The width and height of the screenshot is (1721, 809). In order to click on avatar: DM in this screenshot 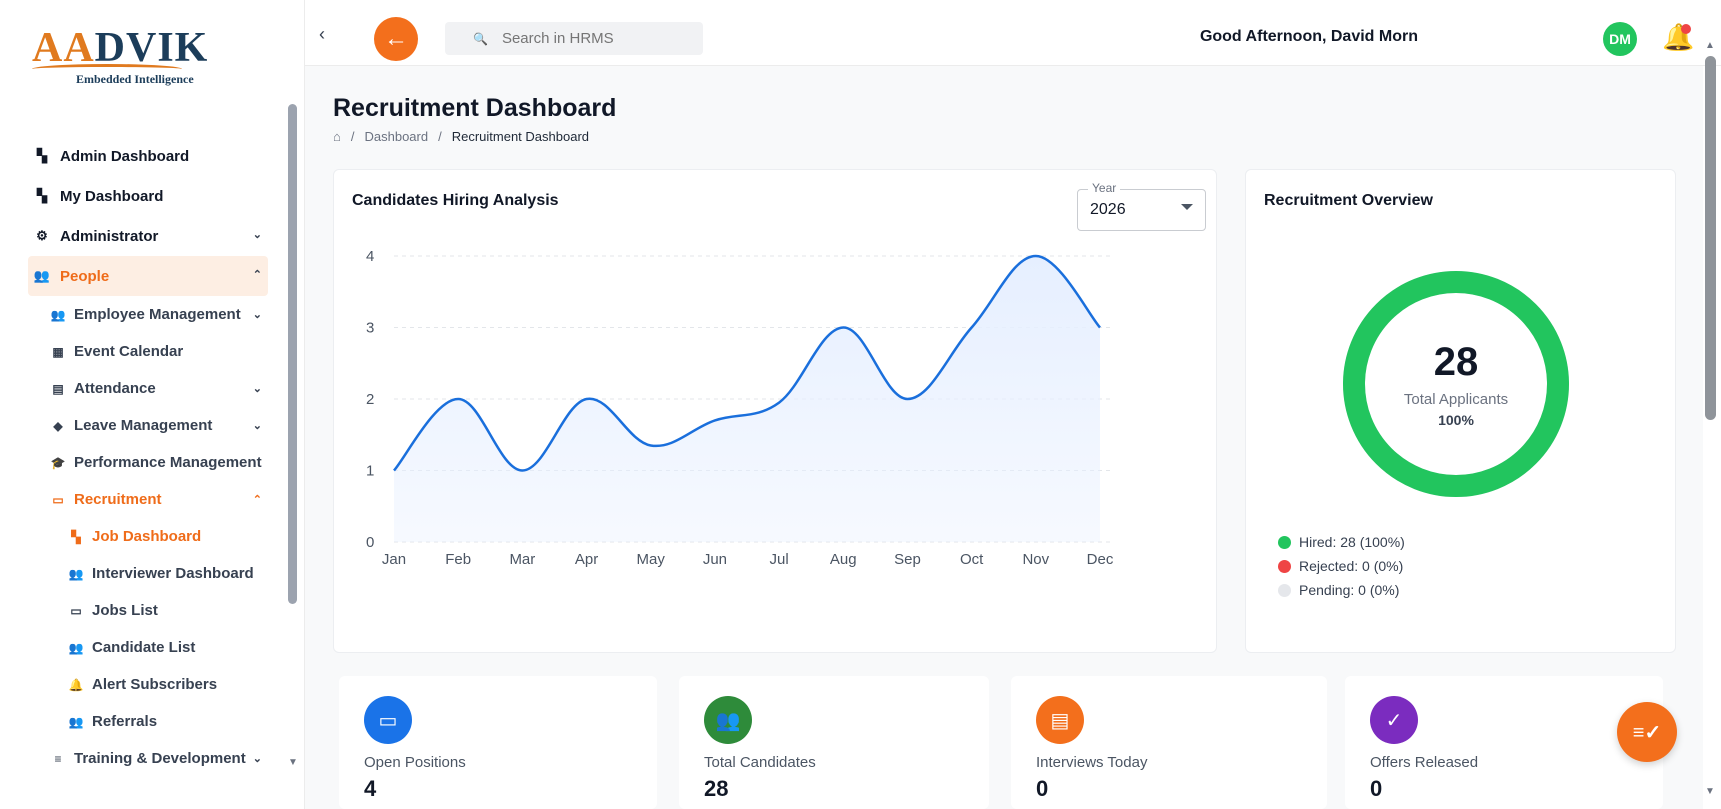, I will do `click(1620, 39)`.